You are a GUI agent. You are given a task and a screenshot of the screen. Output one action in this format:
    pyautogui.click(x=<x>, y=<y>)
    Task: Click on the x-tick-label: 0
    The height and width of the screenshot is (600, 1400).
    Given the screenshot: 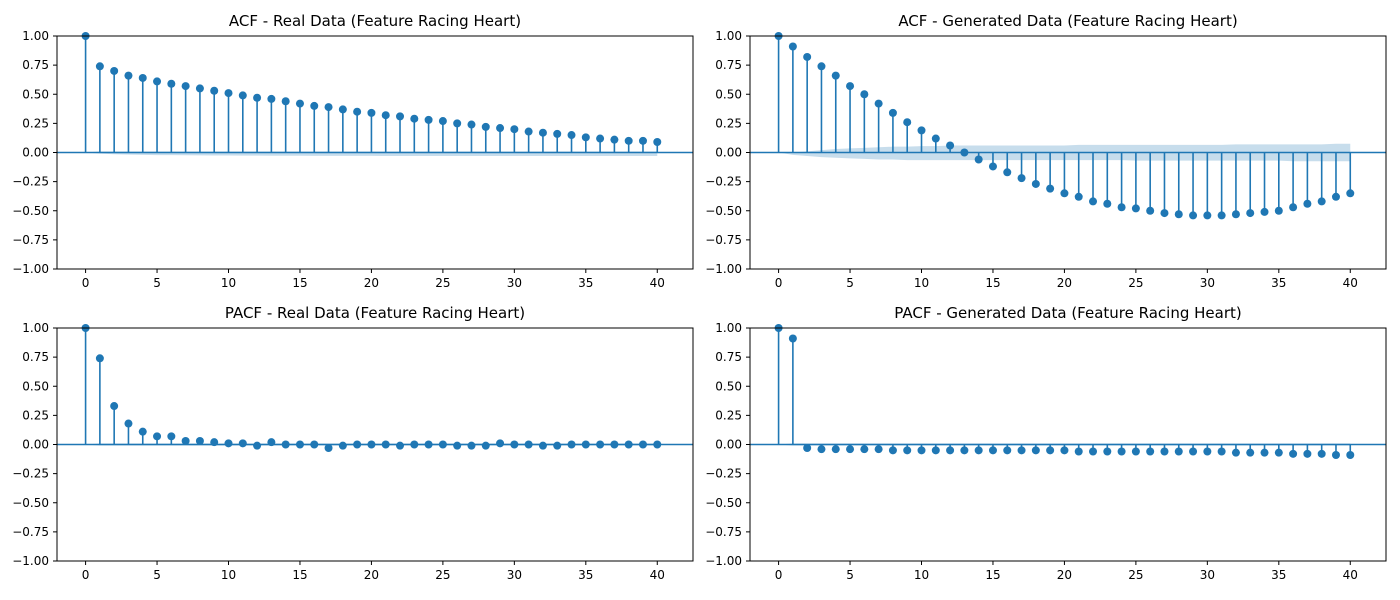 What is the action you would take?
    pyautogui.click(x=86, y=283)
    